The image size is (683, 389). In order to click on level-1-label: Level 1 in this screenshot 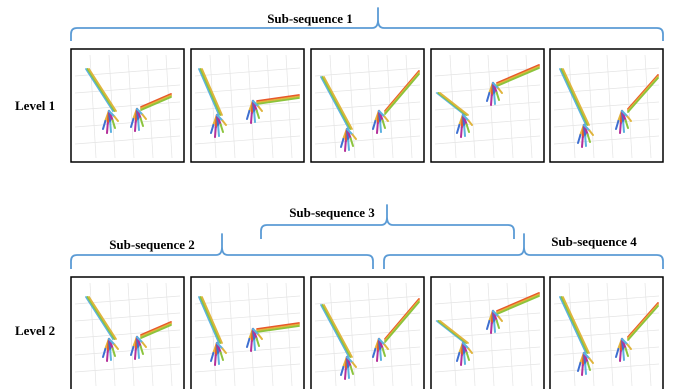, I will do `click(35, 105)`.